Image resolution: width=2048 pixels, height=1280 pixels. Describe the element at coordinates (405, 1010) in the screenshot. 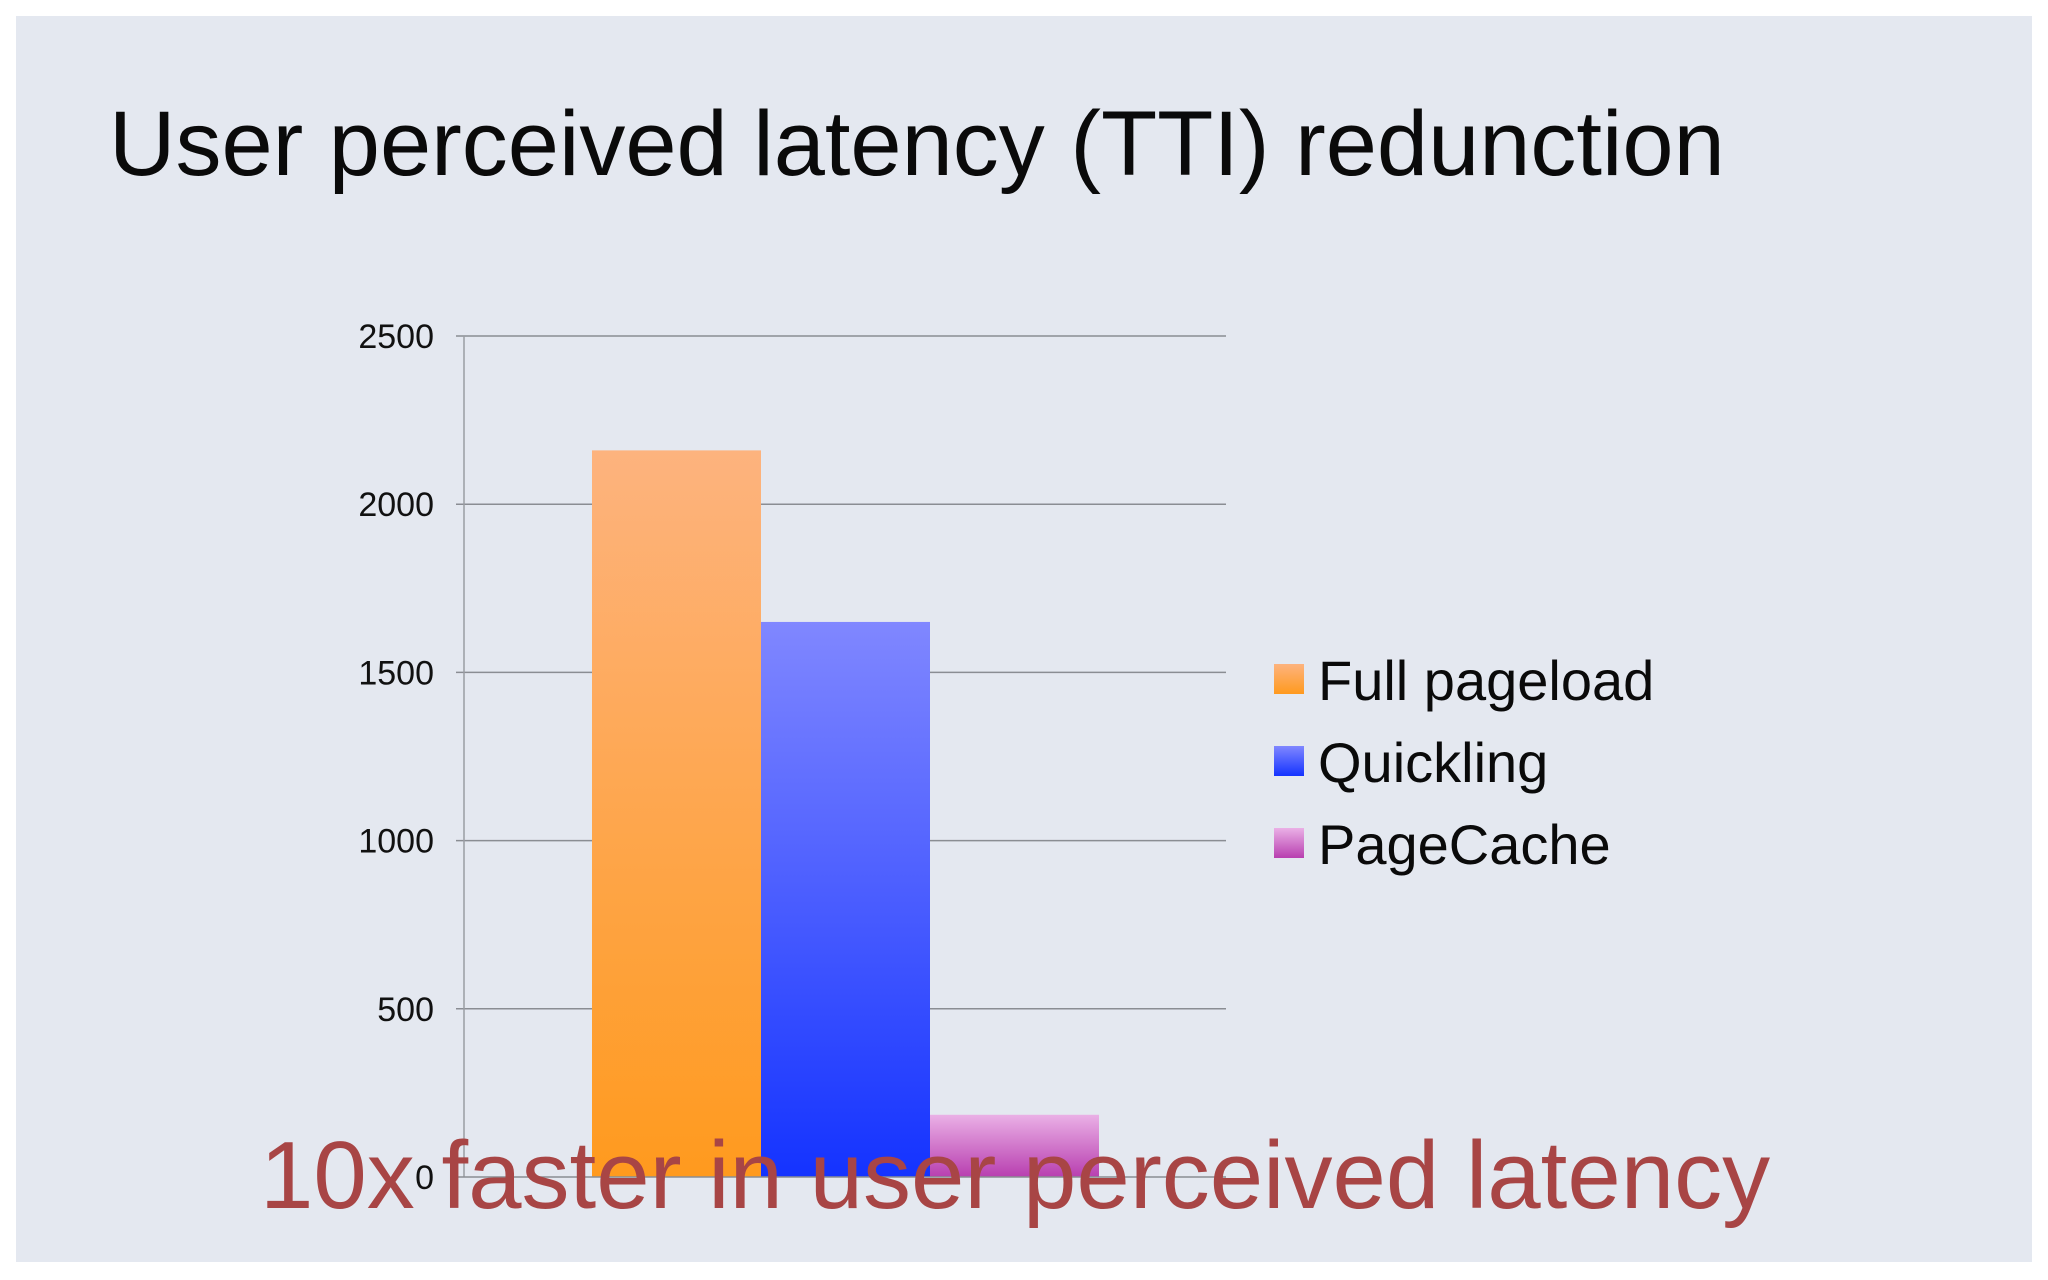

I see `y-tick-label: 500` at that location.